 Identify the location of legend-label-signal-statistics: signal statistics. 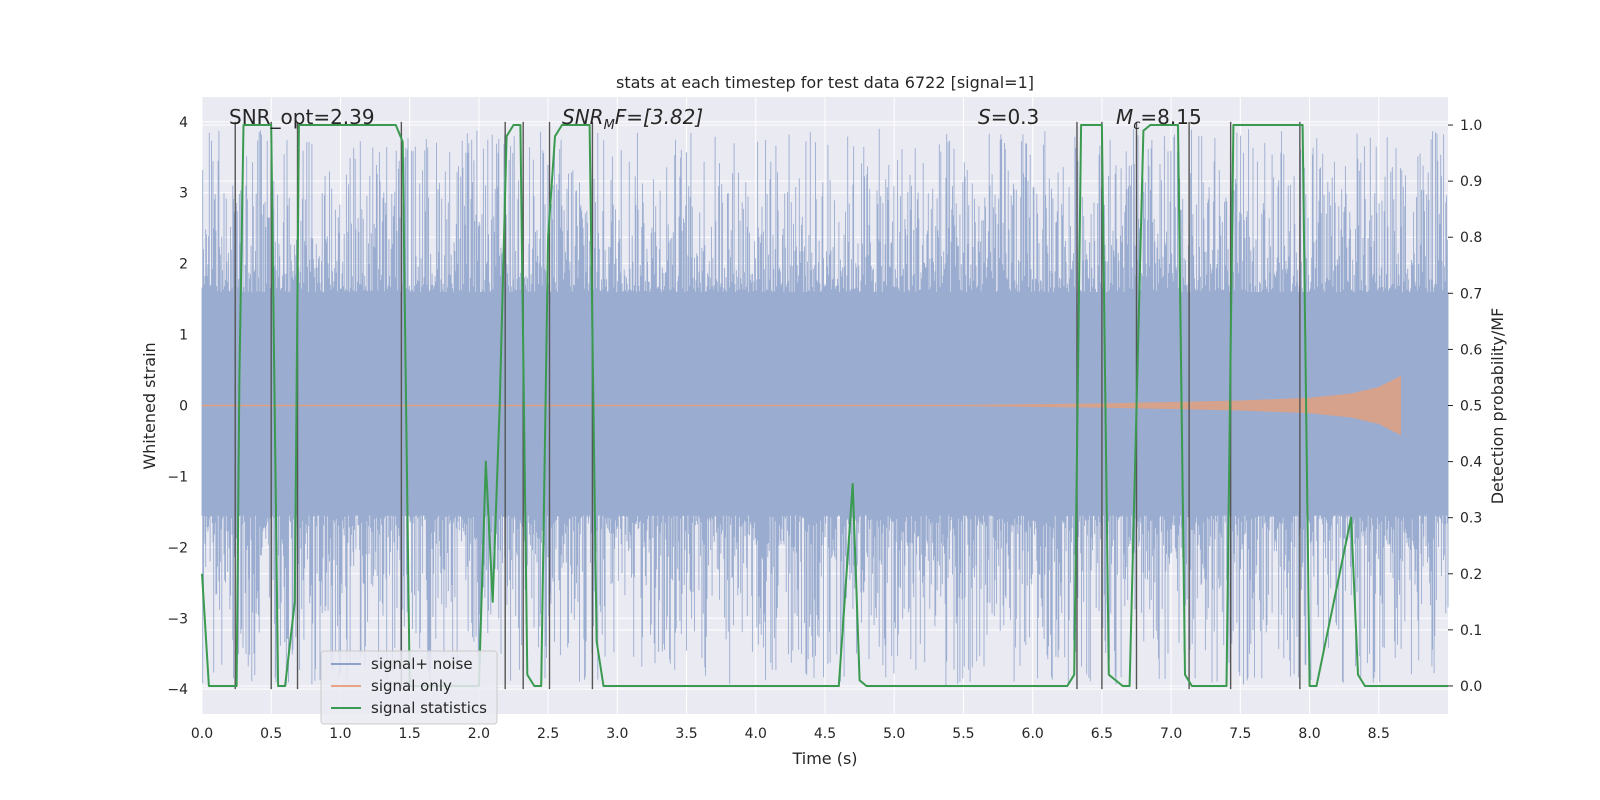
(429, 708).